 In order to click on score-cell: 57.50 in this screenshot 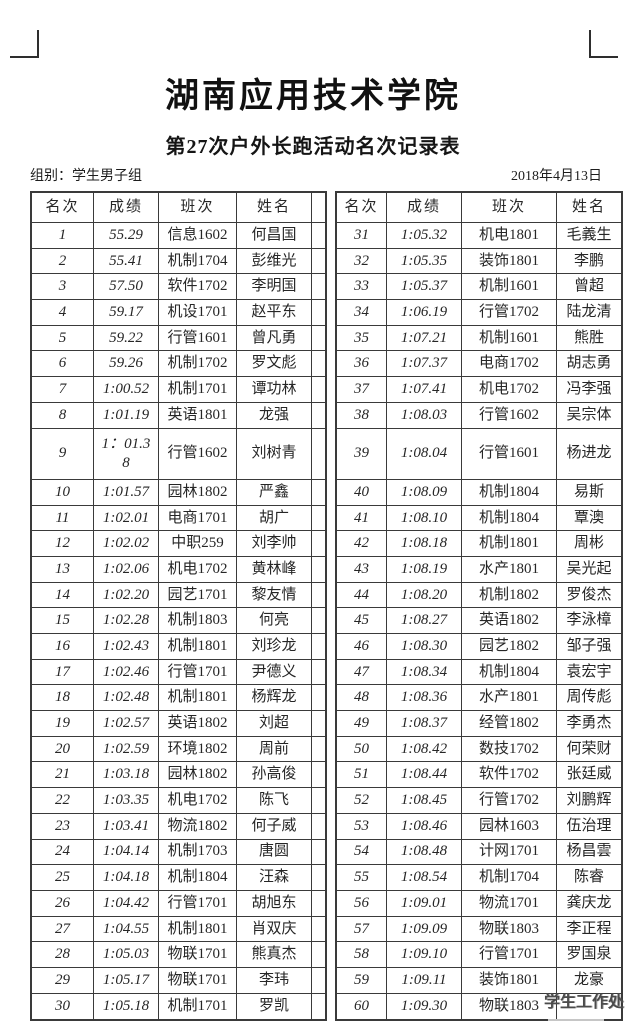, I will do `click(126, 287)`.